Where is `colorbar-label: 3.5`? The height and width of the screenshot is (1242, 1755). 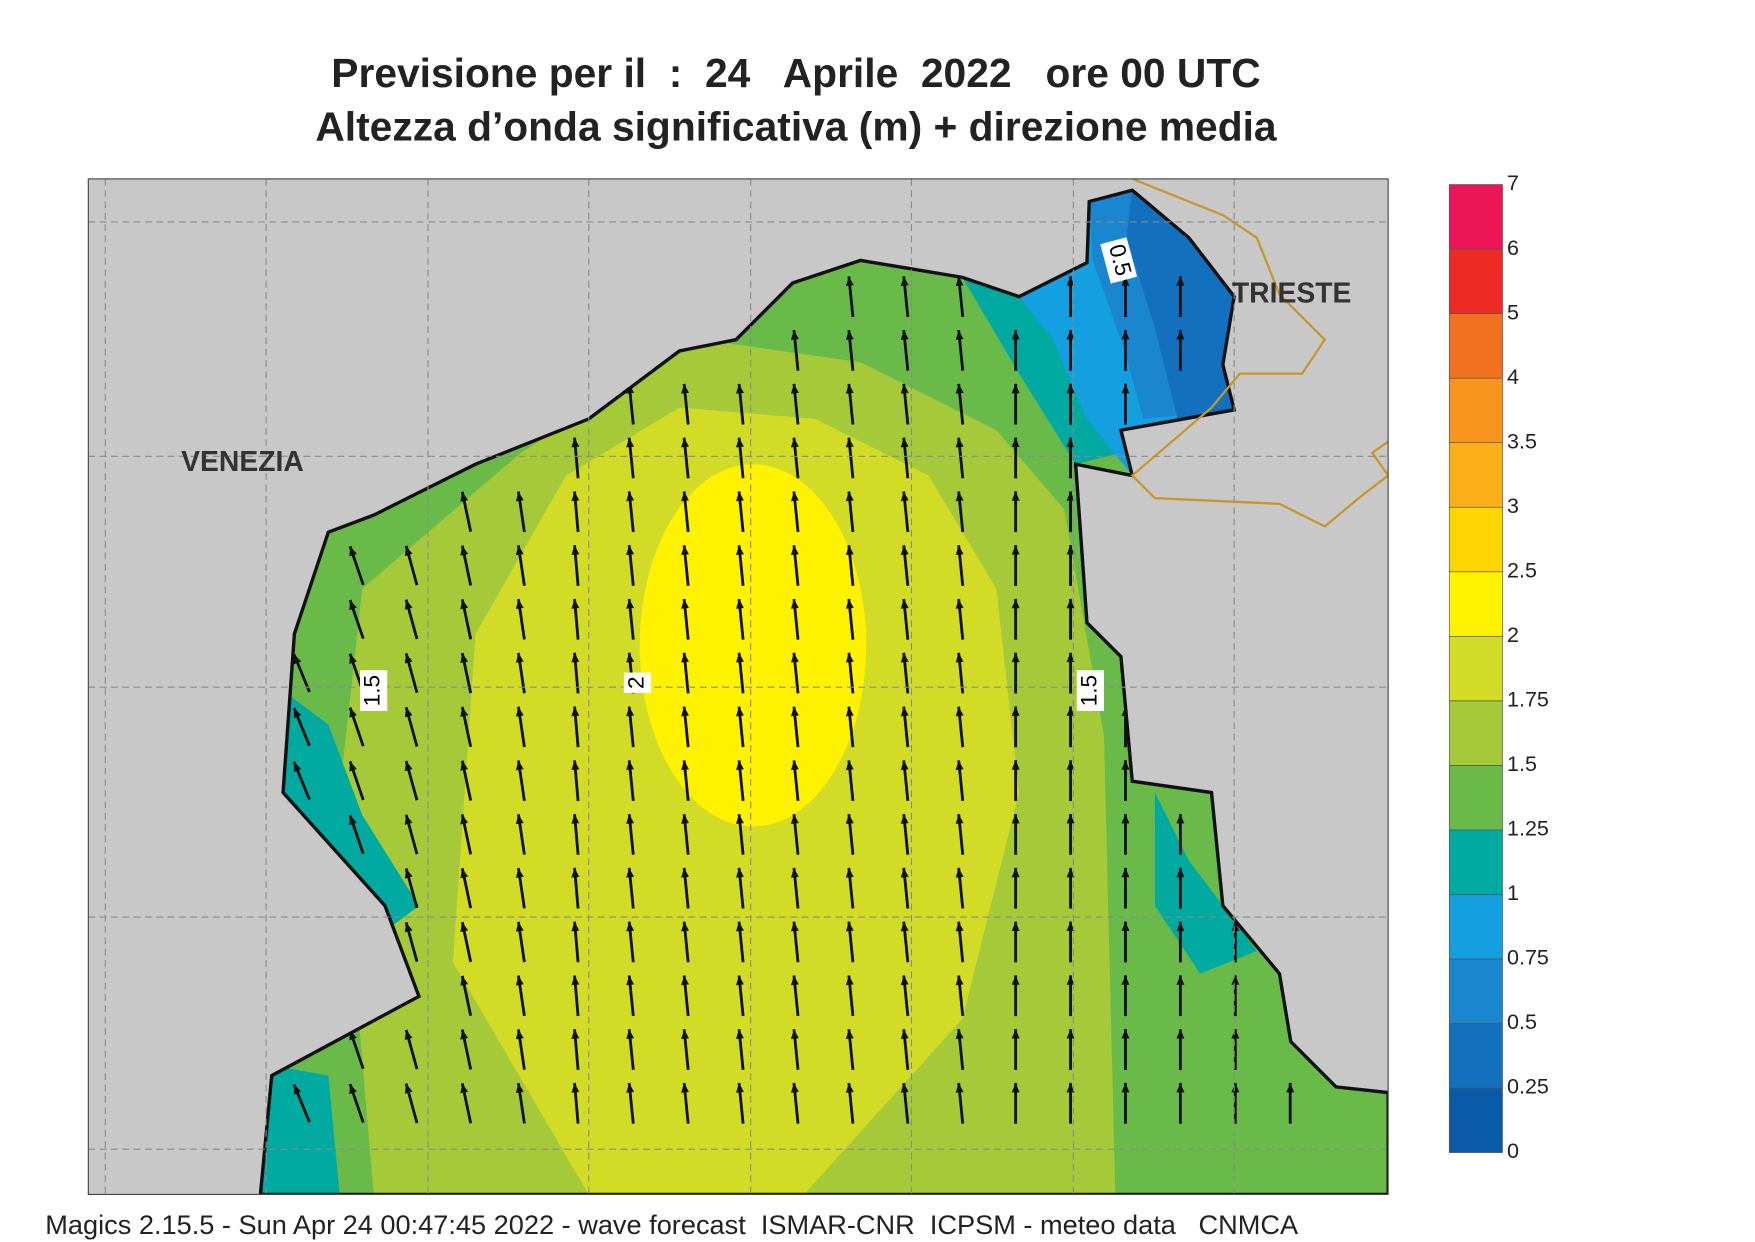 colorbar-label: 3.5 is located at coordinates (1522, 441).